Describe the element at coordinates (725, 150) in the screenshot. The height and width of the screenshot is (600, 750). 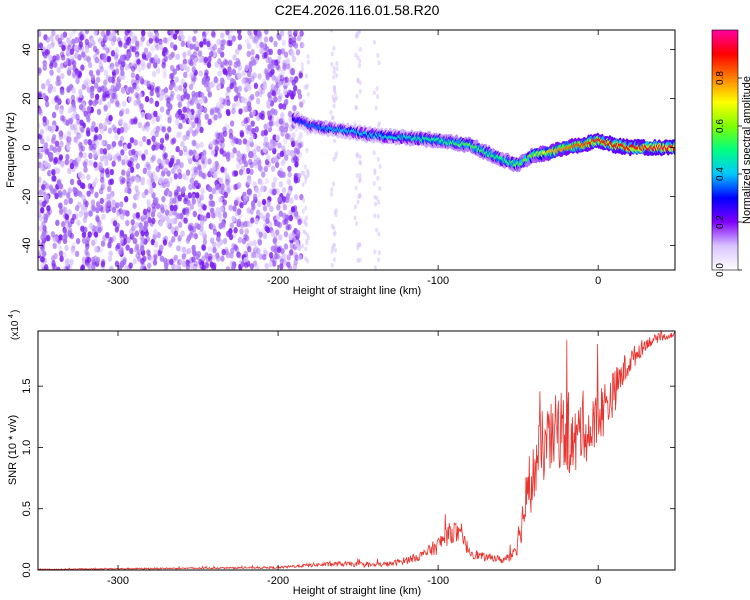
I see `colorbar-strip` at that location.